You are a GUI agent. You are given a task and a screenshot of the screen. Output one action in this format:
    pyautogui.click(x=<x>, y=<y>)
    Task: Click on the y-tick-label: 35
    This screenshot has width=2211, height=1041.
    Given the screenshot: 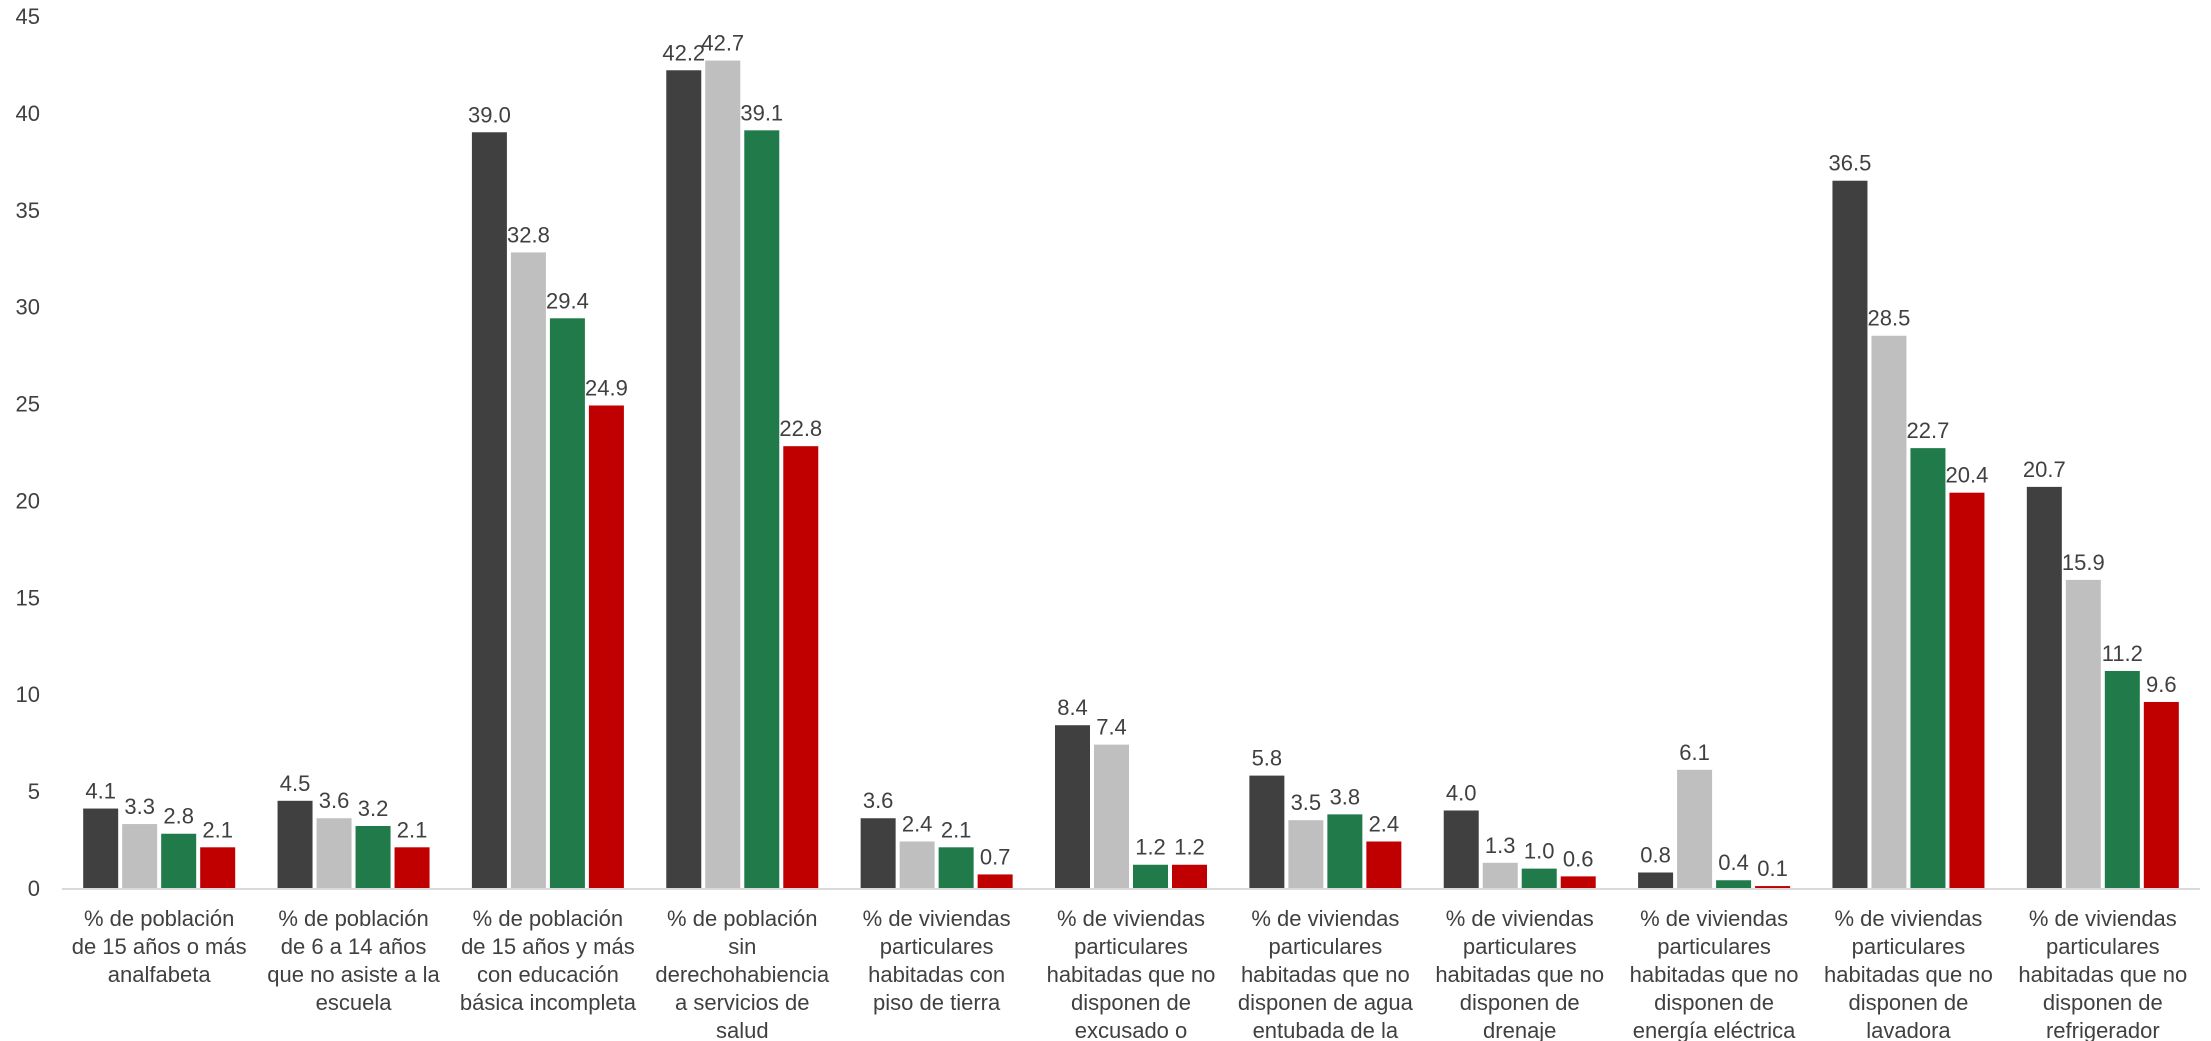 What is the action you would take?
    pyautogui.click(x=28, y=210)
    